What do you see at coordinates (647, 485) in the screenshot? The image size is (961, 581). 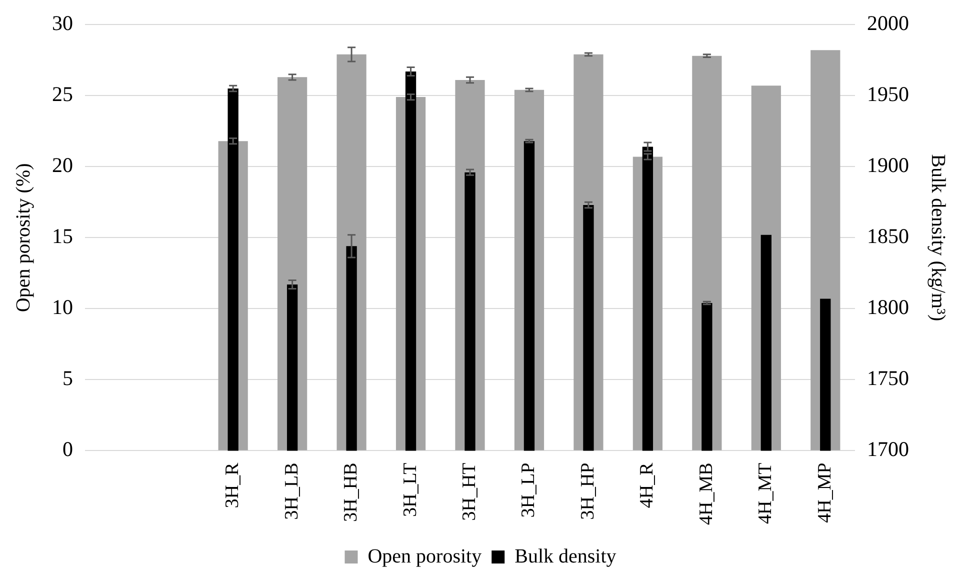 I see `x-tick-label: 4H_R` at bounding box center [647, 485].